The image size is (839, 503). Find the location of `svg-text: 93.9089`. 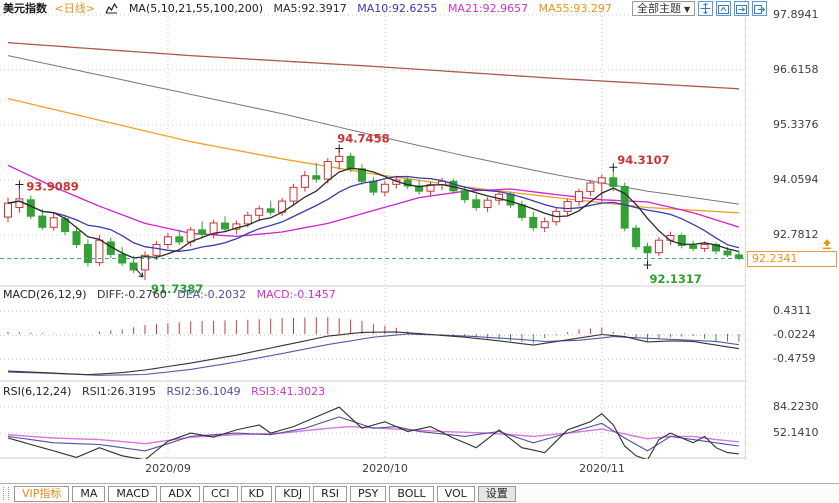

svg-text: 93.9089 is located at coordinates (52, 187).